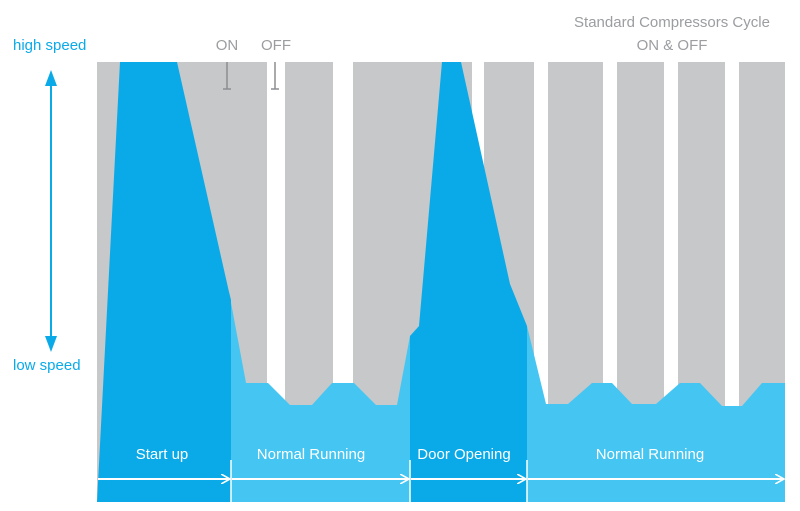 This screenshot has width=800, height=511. Describe the element at coordinates (164, 282) in the screenshot. I see `start-up-area` at that location.